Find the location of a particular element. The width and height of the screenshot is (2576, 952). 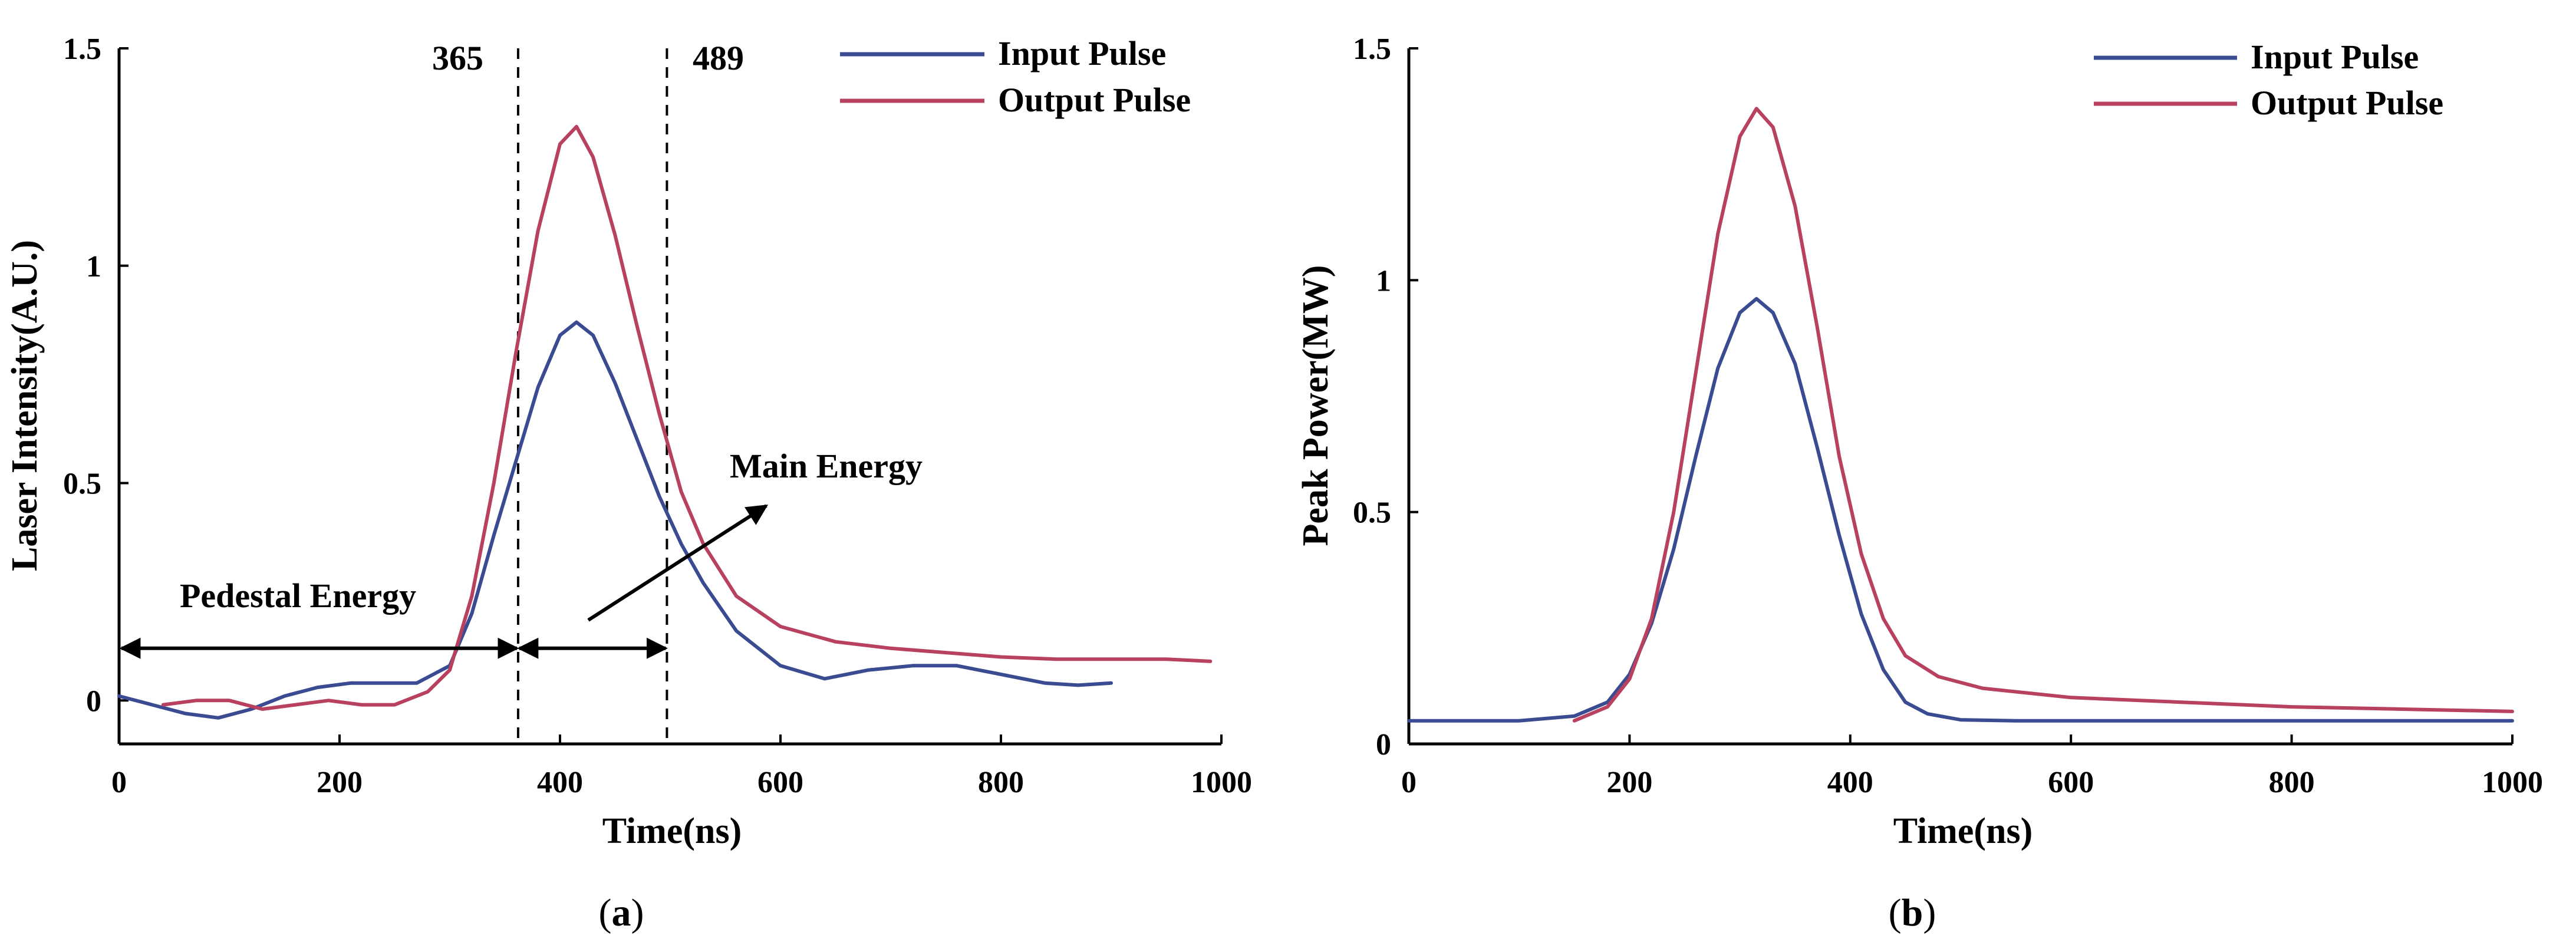

panel-b-caption: (b) is located at coordinates (1912, 912).